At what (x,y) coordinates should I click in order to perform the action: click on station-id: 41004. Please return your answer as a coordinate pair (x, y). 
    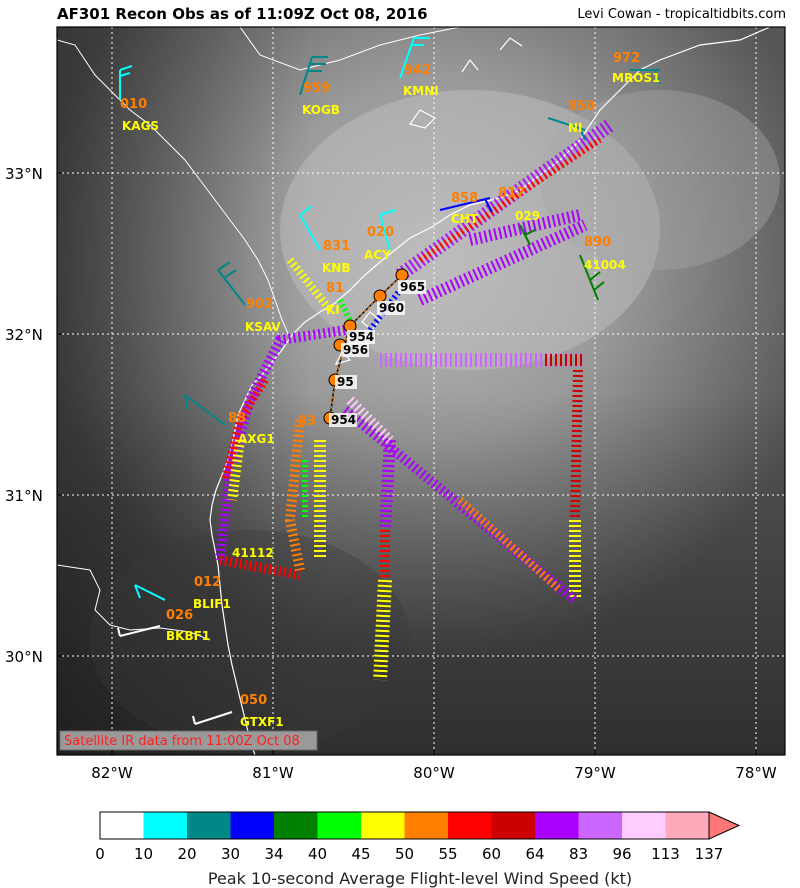
    Looking at the image, I should click on (605, 265).